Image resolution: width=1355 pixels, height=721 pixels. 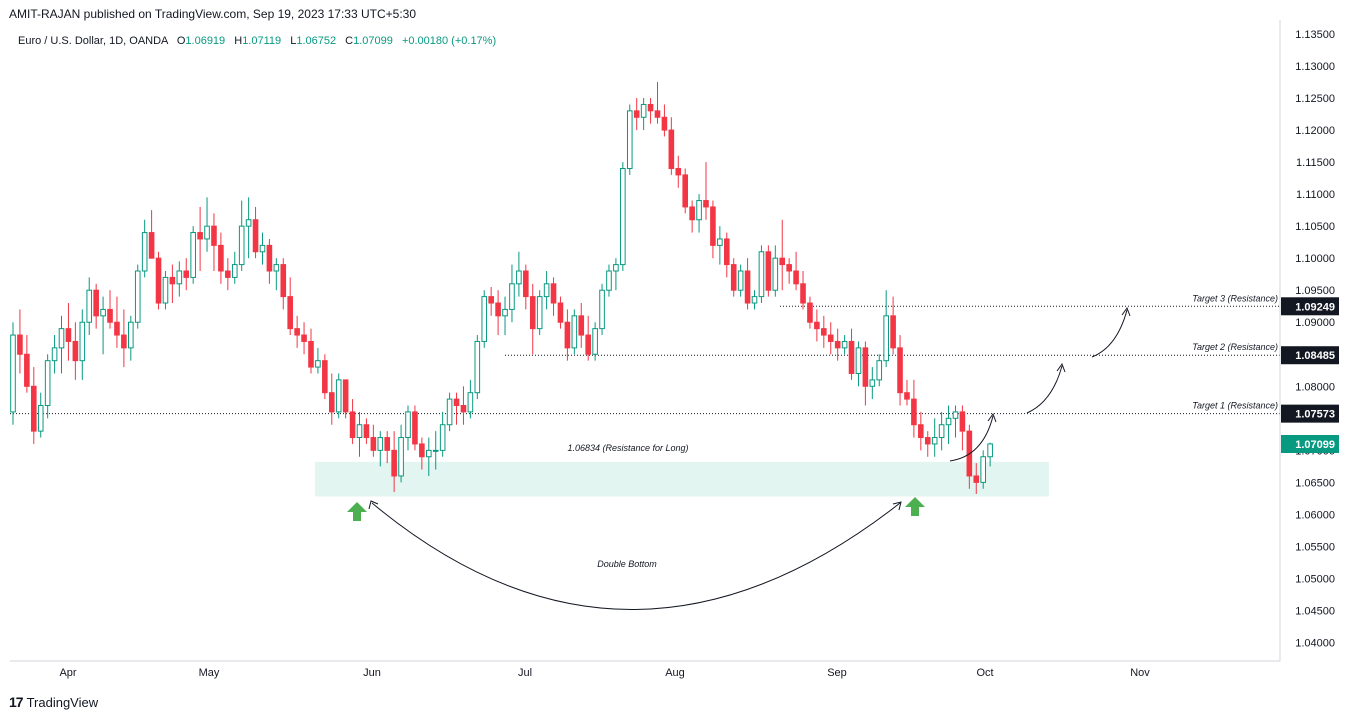 I want to click on time-axis: Apr May Jun Jul Aug Sep Oct Nov, so click(x=604, y=673).